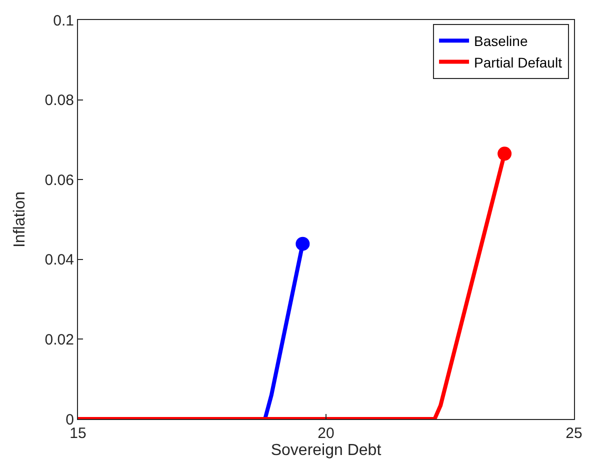  Describe the element at coordinates (59, 180) in the screenshot. I see `y-tick-label: 0.06` at that location.